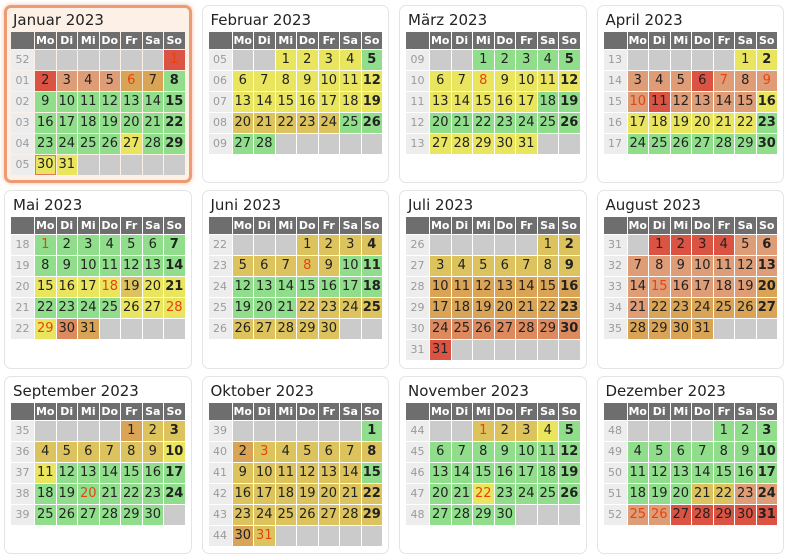 This screenshot has width=788, height=559. Describe the element at coordinates (371, 81) in the screenshot. I see `day-cell-februar-12: 12` at that location.